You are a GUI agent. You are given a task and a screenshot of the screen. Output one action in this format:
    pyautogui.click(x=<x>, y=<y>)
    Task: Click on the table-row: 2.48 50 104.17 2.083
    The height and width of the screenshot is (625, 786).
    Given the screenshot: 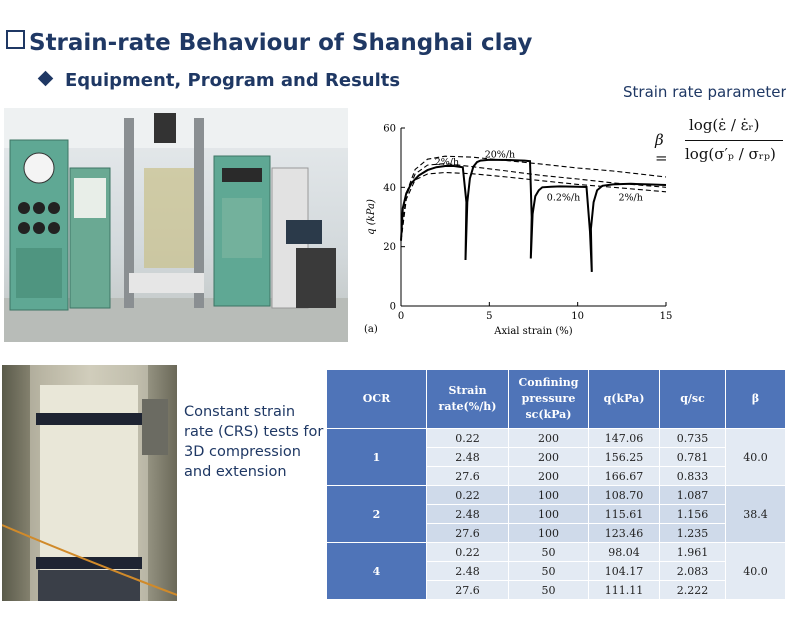 What is the action you would take?
    pyautogui.click(x=556, y=571)
    